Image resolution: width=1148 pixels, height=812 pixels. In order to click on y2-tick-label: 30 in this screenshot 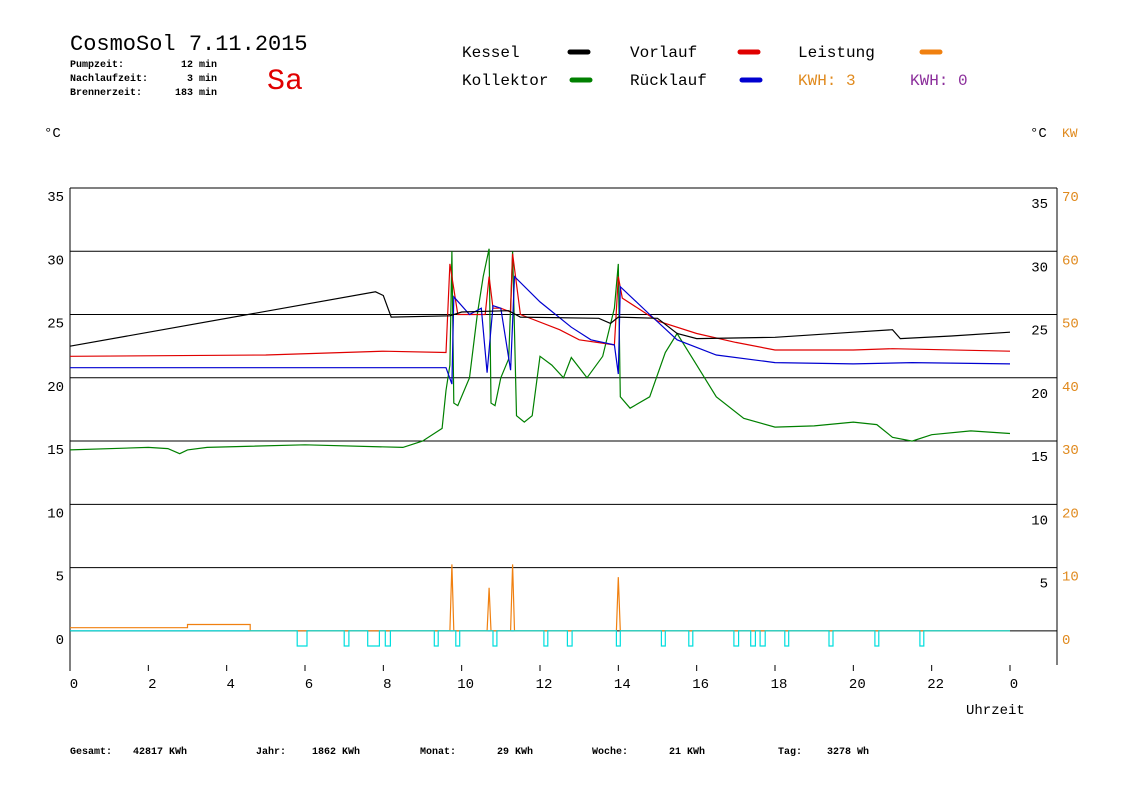, I will do `click(1070, 451)`.